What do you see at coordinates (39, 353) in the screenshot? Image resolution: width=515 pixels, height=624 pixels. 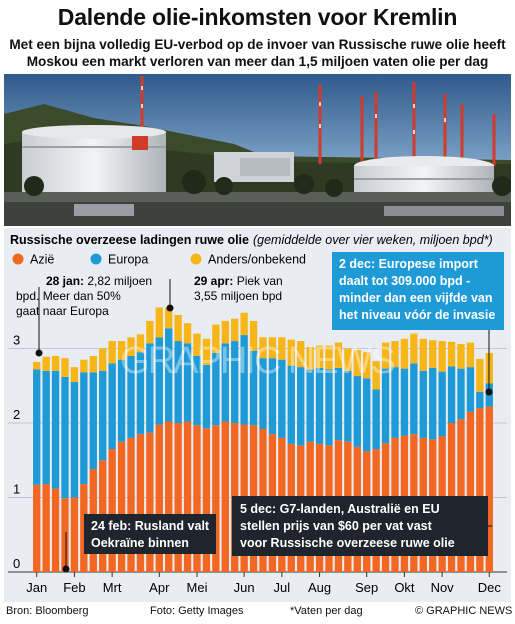 I see `annotation-jan28-marker` at bounding box center [39, 353].